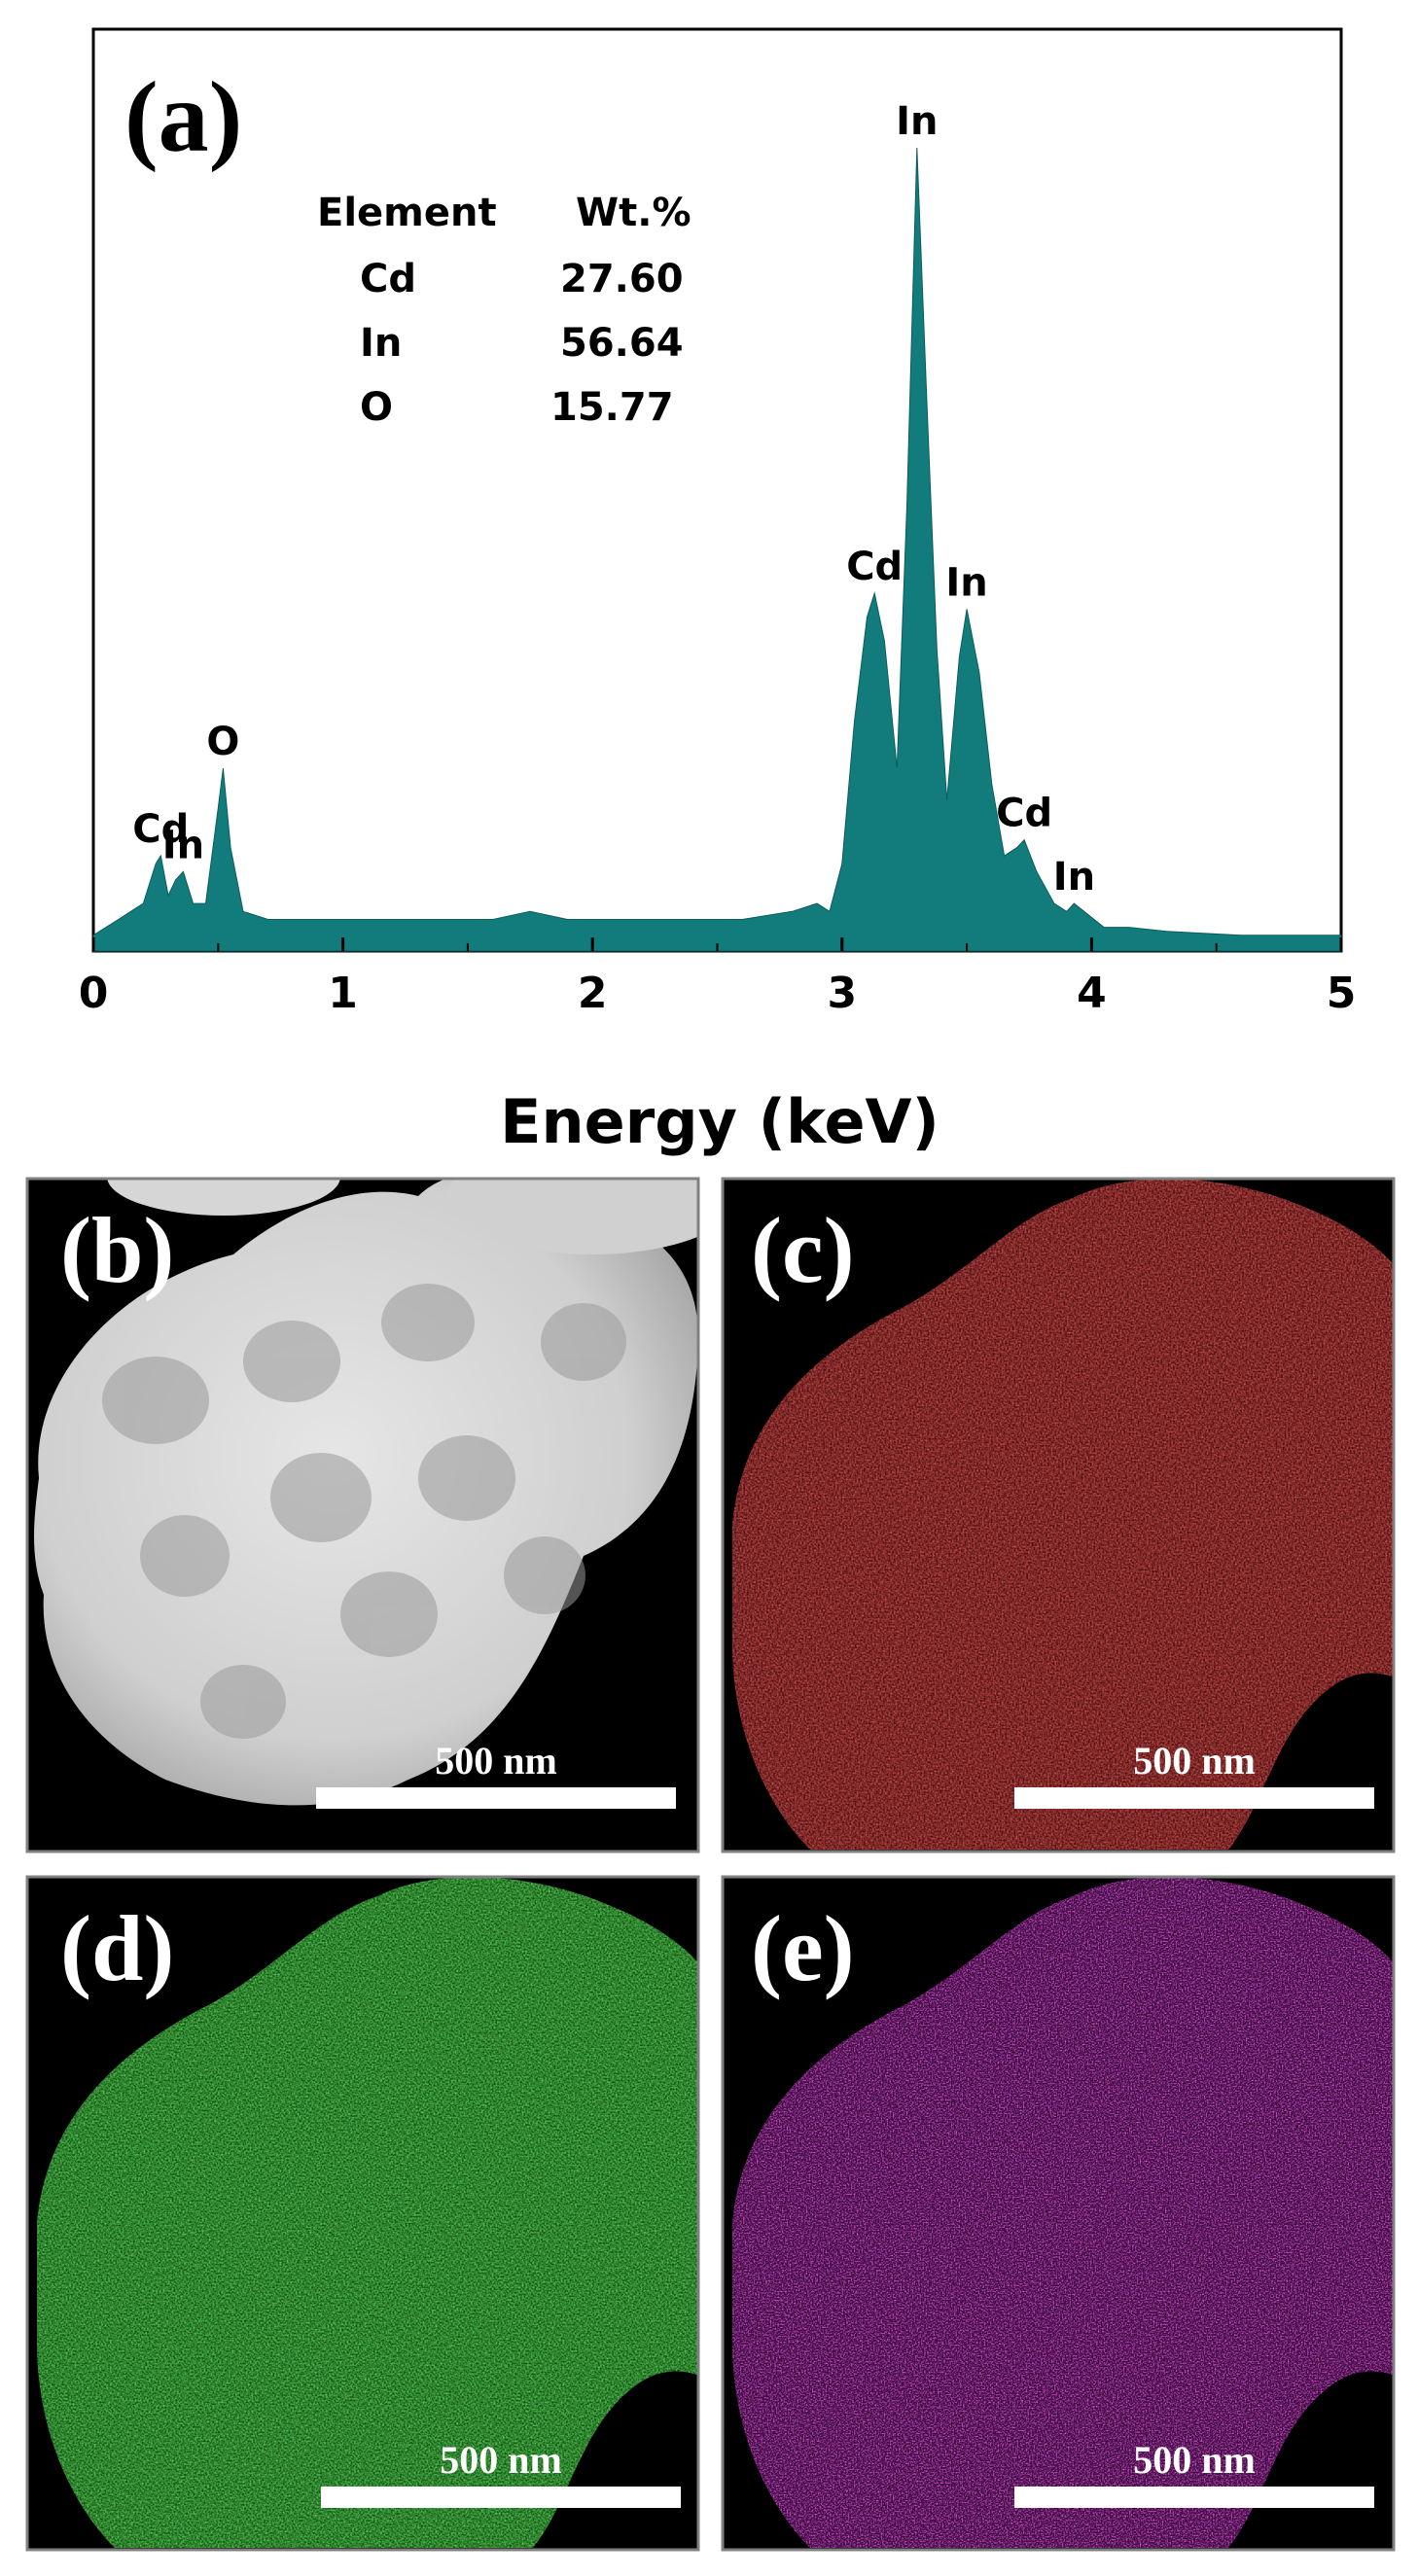  I want to click on table-row-element: Cd, so click(388, 279).